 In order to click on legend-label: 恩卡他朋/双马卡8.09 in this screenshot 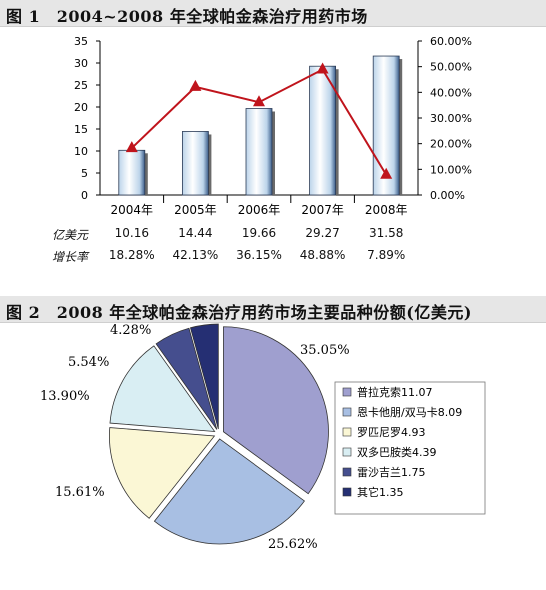, I will do `click(409, 412)`.